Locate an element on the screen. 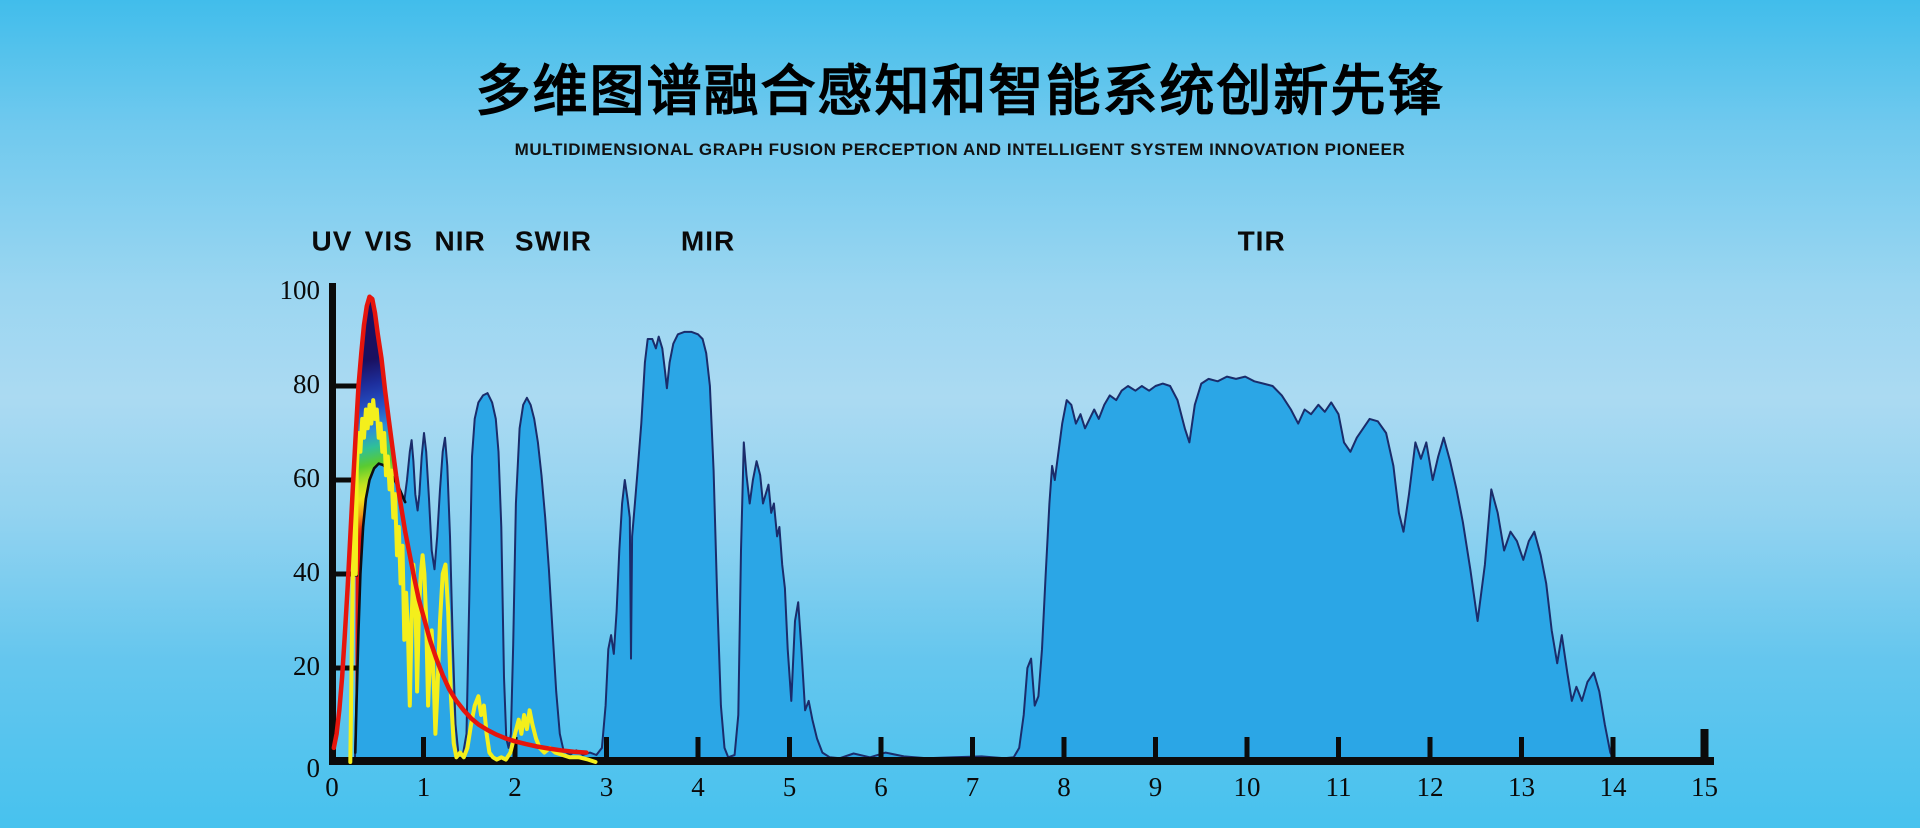 The image size is (1920, 828). page-title: 多维图谱融合感知和智能系统创新先锋 is located at coordinates (960, 91).